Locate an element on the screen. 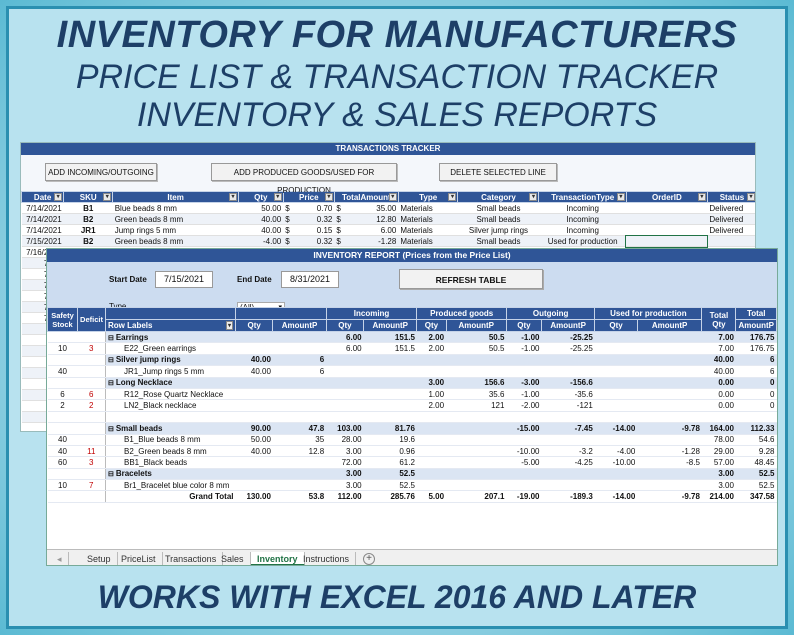 This screenshot has width=794, height=635. tab-transactions: Transactions is located at coordinates (191, 558).